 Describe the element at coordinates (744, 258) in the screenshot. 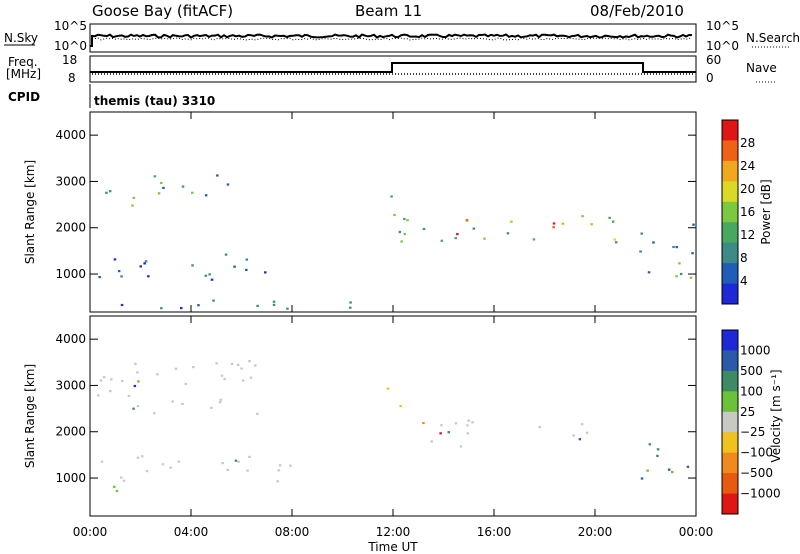

I see `power-colorbar-tick: 8` at that location.